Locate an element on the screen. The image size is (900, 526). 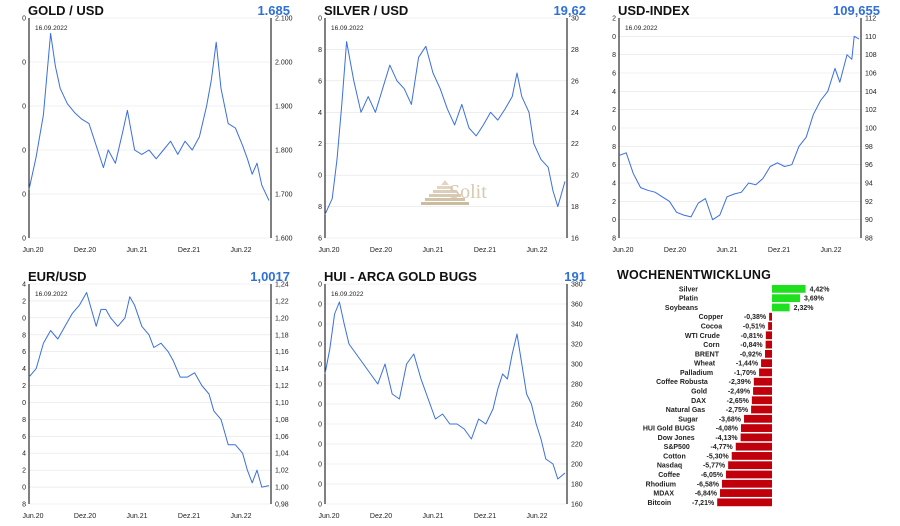
bar-value-label: -6,05% is located at coordinates (712, 475).